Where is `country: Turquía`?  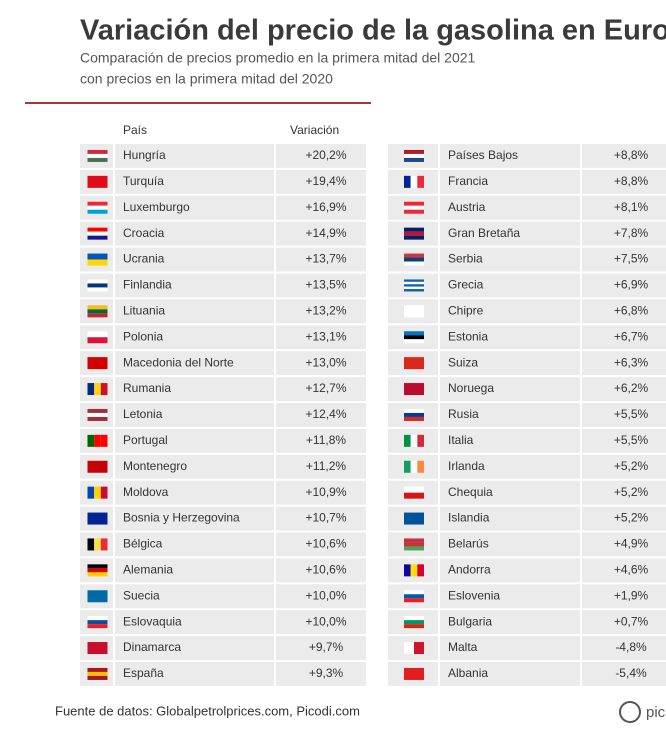
country: Turquía is located at coordinates (143, 181).